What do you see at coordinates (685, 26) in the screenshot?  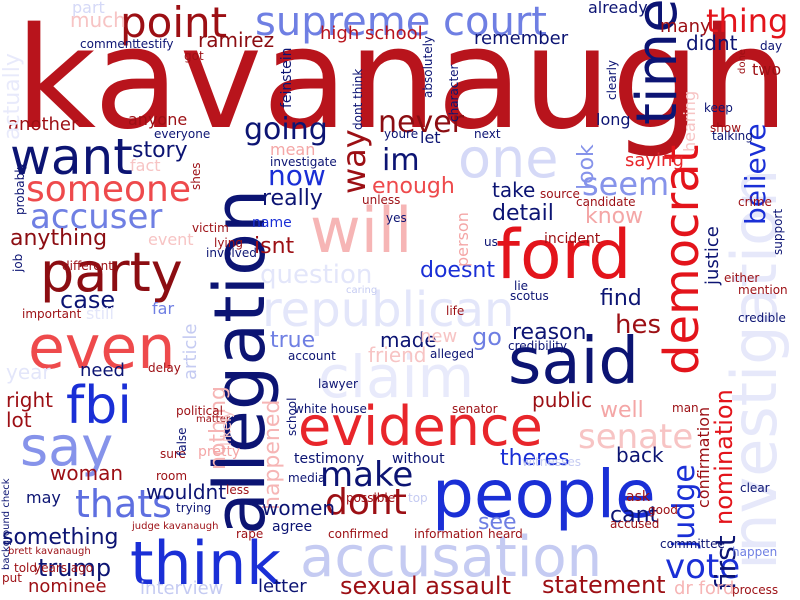 I see `word-many: many` at bounding box center [685, 26].